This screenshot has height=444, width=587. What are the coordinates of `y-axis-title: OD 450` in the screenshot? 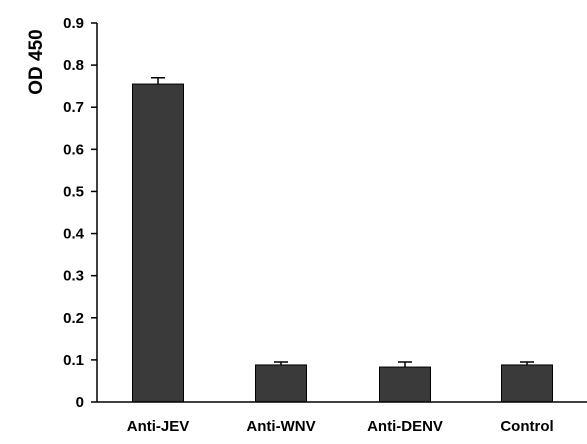 It's located at (36, 61).